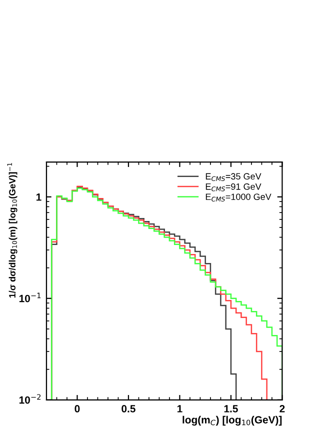  What do you see at coordinates (231, 408) in the screenshot?
I see `x-tick-label: 1.5` at bounding box center [231, 408].